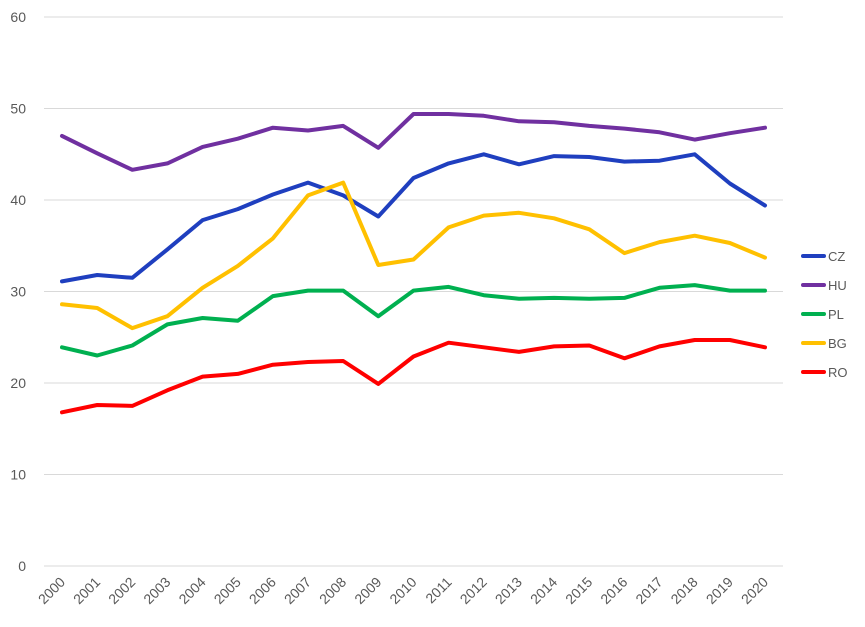 Image resolution: width=865 pixels, height=627 pixels. I want to click on x-tick-label: 2002, so click(121, 590).